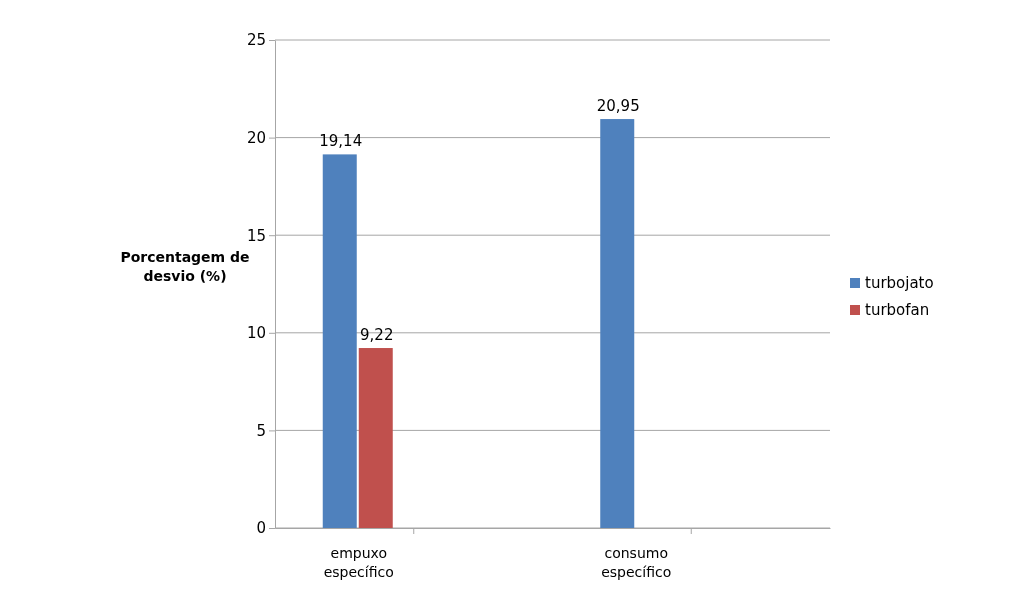  What do you see at coordinates (261, 528) in the screenshot?
I see `y-tick-label: 0` at bounding box center [261, 528].